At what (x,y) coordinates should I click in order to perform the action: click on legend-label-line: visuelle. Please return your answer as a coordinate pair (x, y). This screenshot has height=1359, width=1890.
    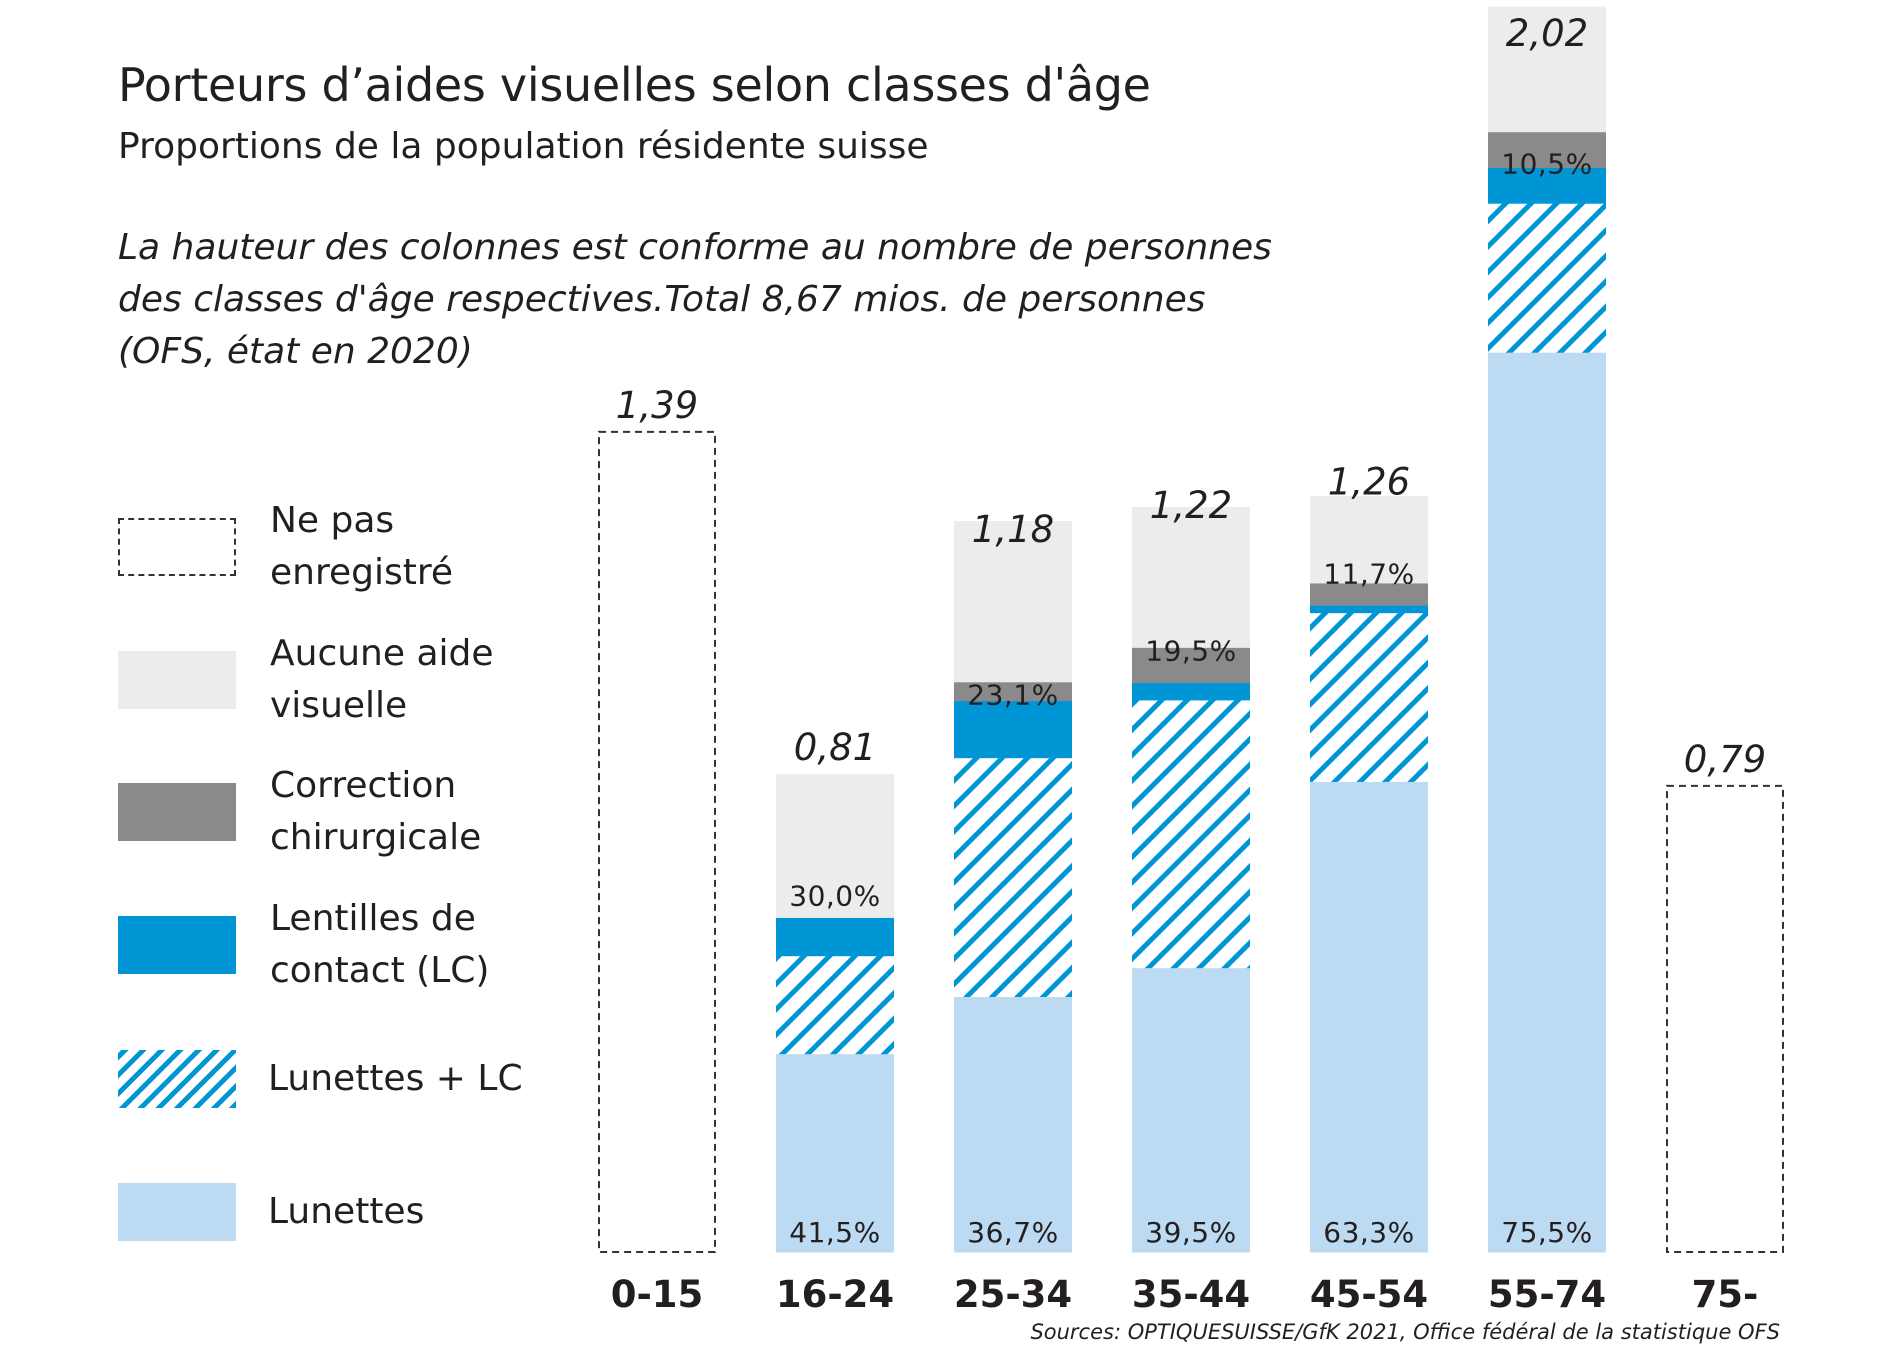
    Looking at the image, I should click on (339, 705).